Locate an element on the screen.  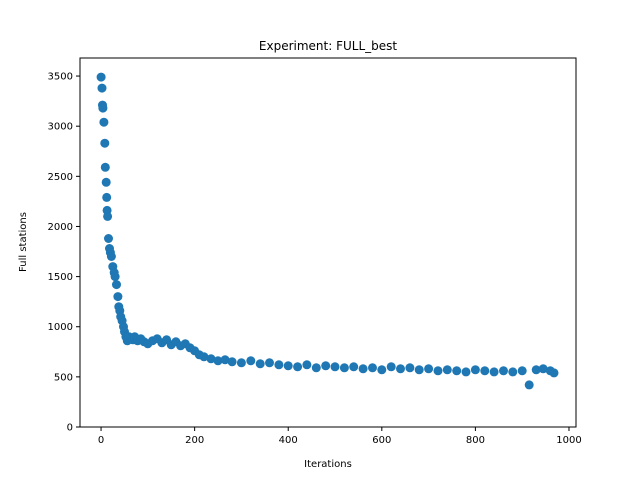
x-tick-label: 400 is located at coordinates (288, 440).